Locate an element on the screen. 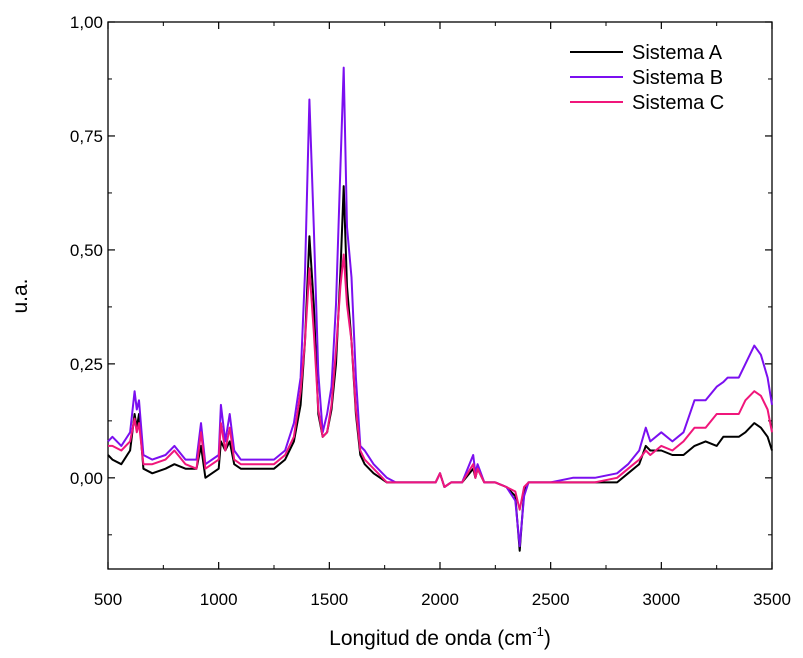 The image size is (803, 658). y-tick-label: 0,25 is located at coordinates (86, 364).